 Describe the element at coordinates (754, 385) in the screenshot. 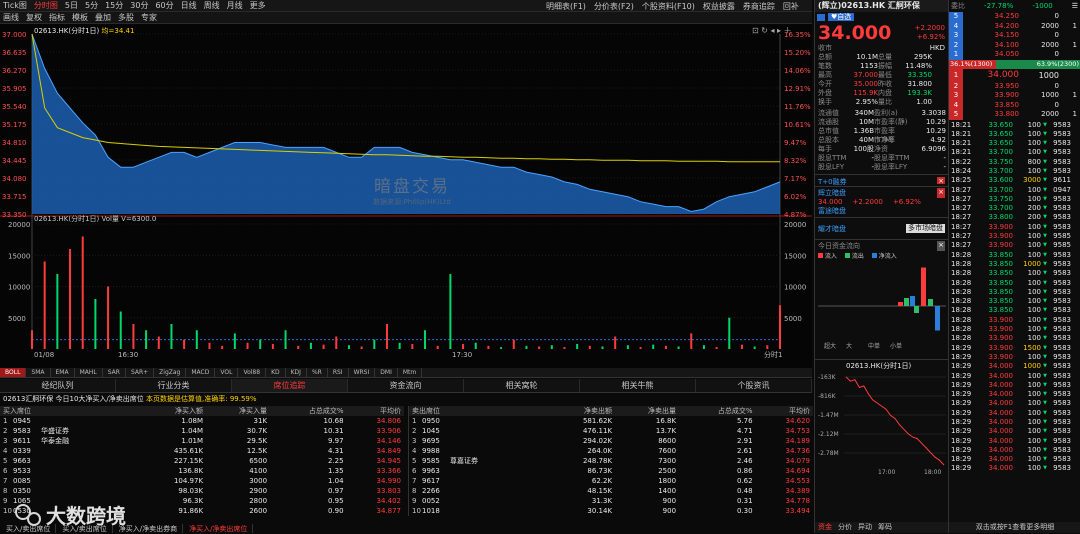

I see `info-tab-6: 个股资讯` at that location.